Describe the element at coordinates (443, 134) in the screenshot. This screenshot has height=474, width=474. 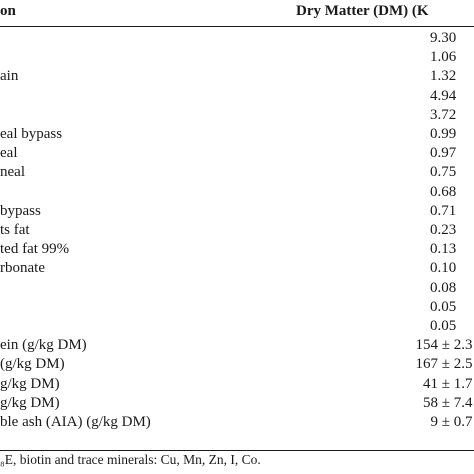
I see `row-dm-value: 0.99` at that location.